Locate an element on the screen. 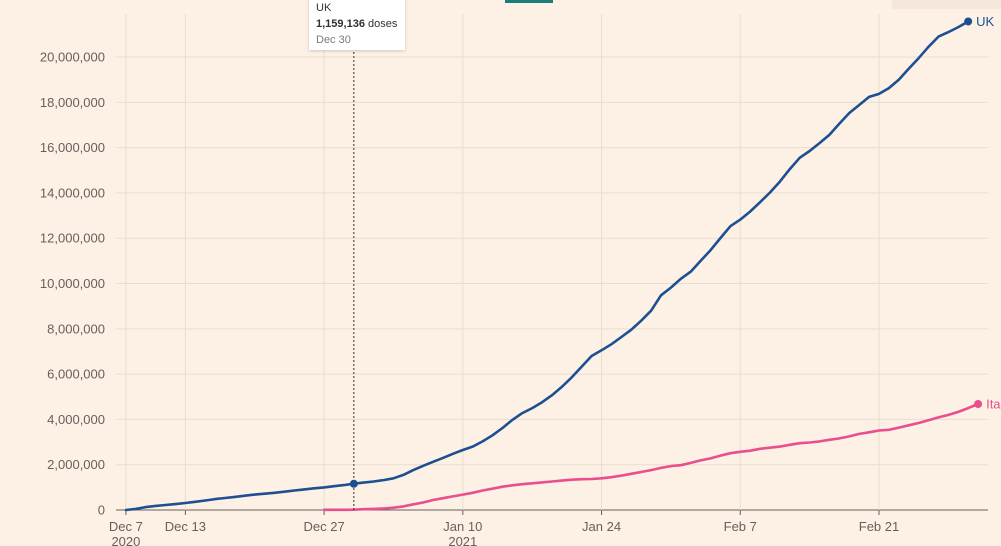  x-tick-year-label: 2021 is located at coordinates (462, 540).